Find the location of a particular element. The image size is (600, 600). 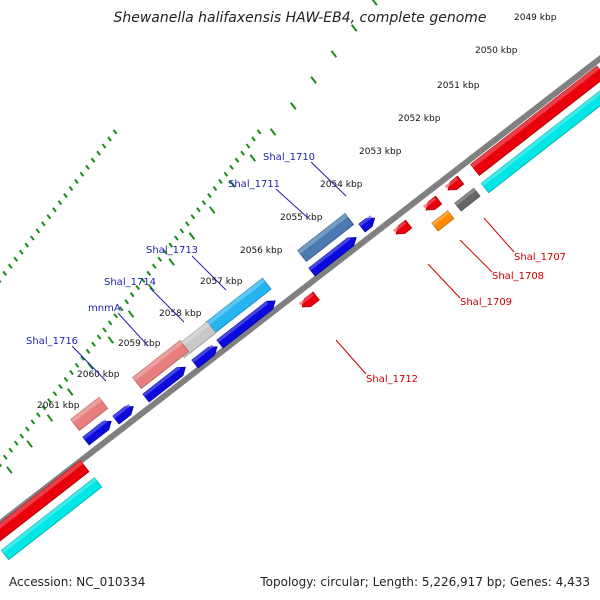

feature-shal-1708b is located at coordinates (443, 221).